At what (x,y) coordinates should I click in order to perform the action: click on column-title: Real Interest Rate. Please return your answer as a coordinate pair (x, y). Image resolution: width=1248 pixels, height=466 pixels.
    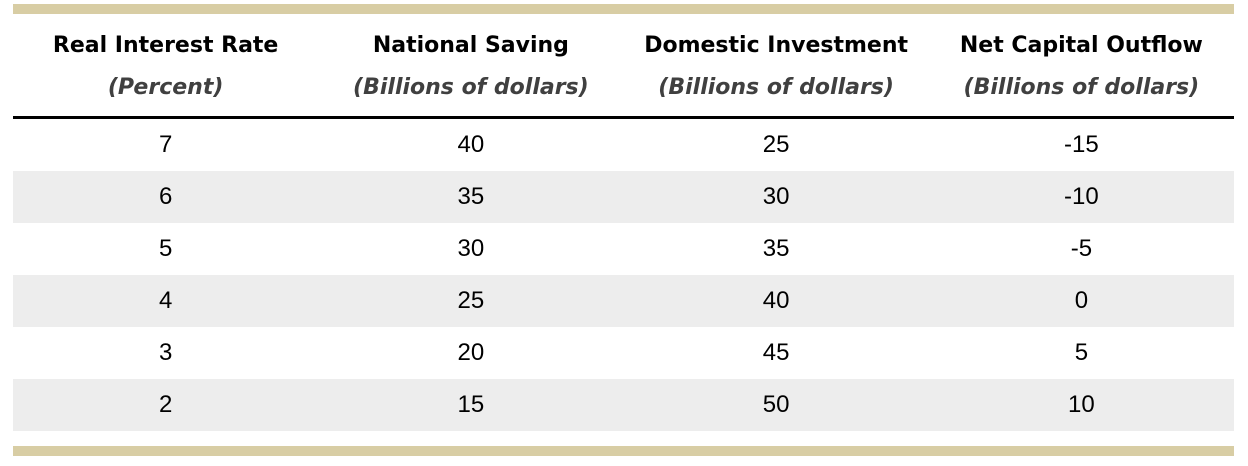
    Looking at the image, I should click on (165, 45).